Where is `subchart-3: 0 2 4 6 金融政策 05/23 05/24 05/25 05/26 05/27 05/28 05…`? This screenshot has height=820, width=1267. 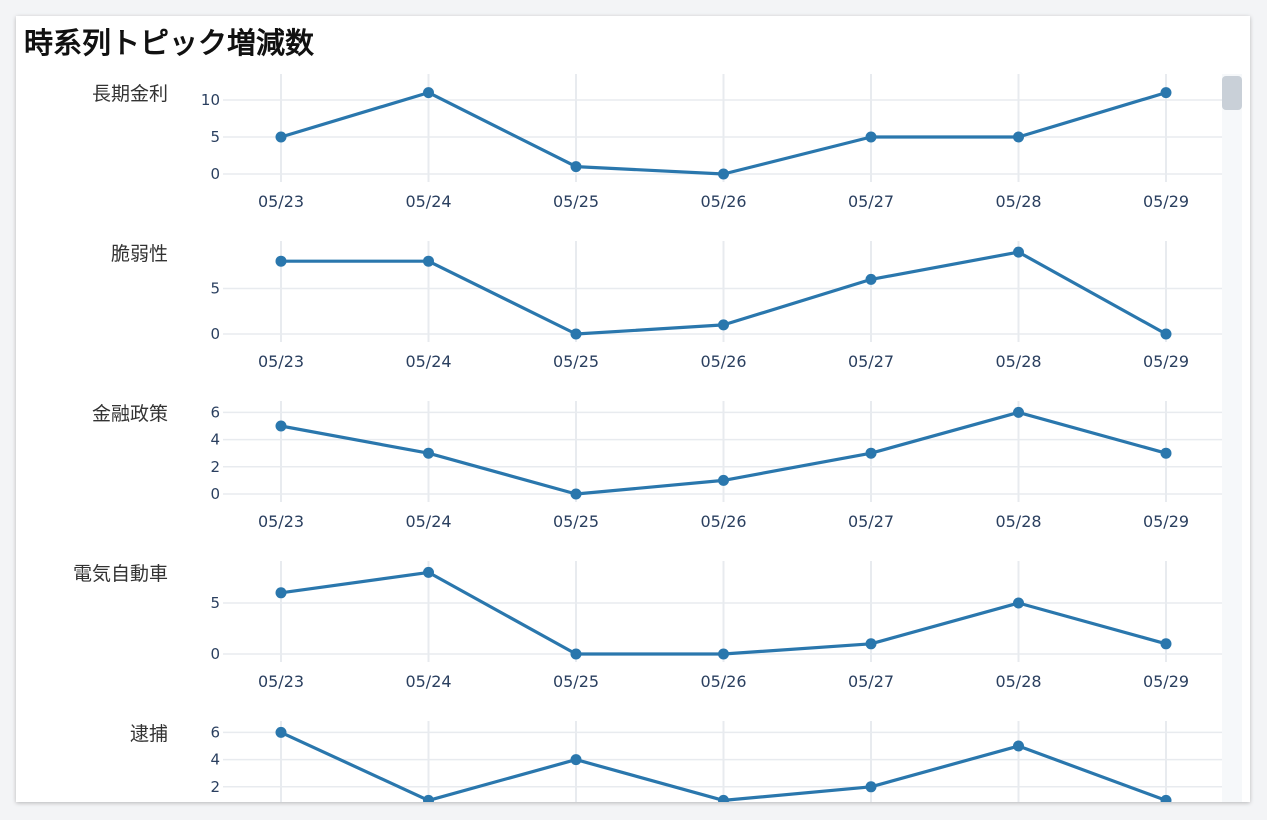 subchart-3: 0 2 4 6 金融政策 05/23 05/24 05/25 05/26 05/27 05/28 05… is located at coordinates (657, 466).